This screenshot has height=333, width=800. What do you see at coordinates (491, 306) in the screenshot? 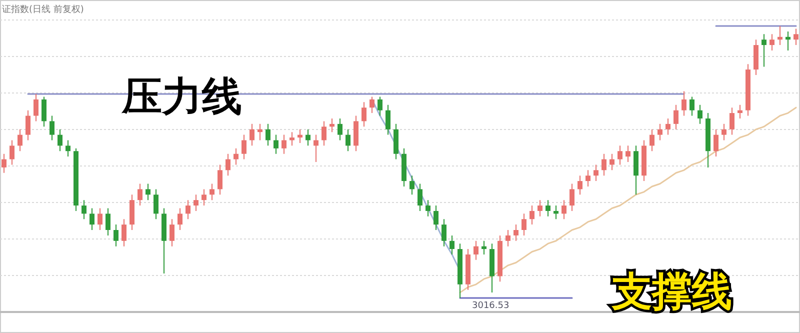
I see `text: 3016.53` at bounding box center [491, 306].